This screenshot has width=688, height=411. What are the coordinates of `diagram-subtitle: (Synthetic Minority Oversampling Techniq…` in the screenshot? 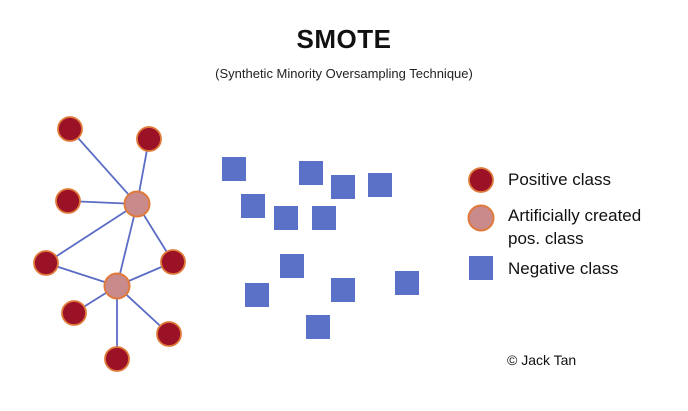 It's located at (344, 73).